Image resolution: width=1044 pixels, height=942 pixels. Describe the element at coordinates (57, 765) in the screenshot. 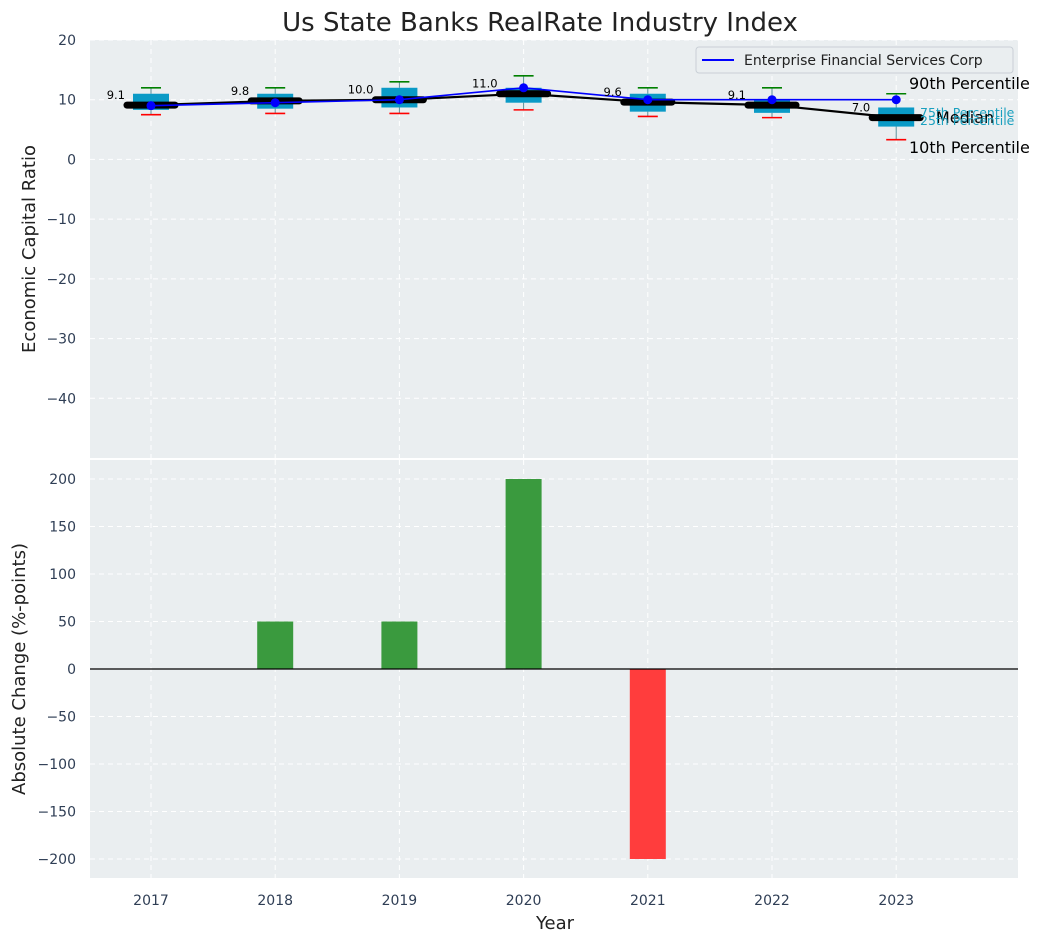

I see `bottom-y-tick-label: −100` at that location.